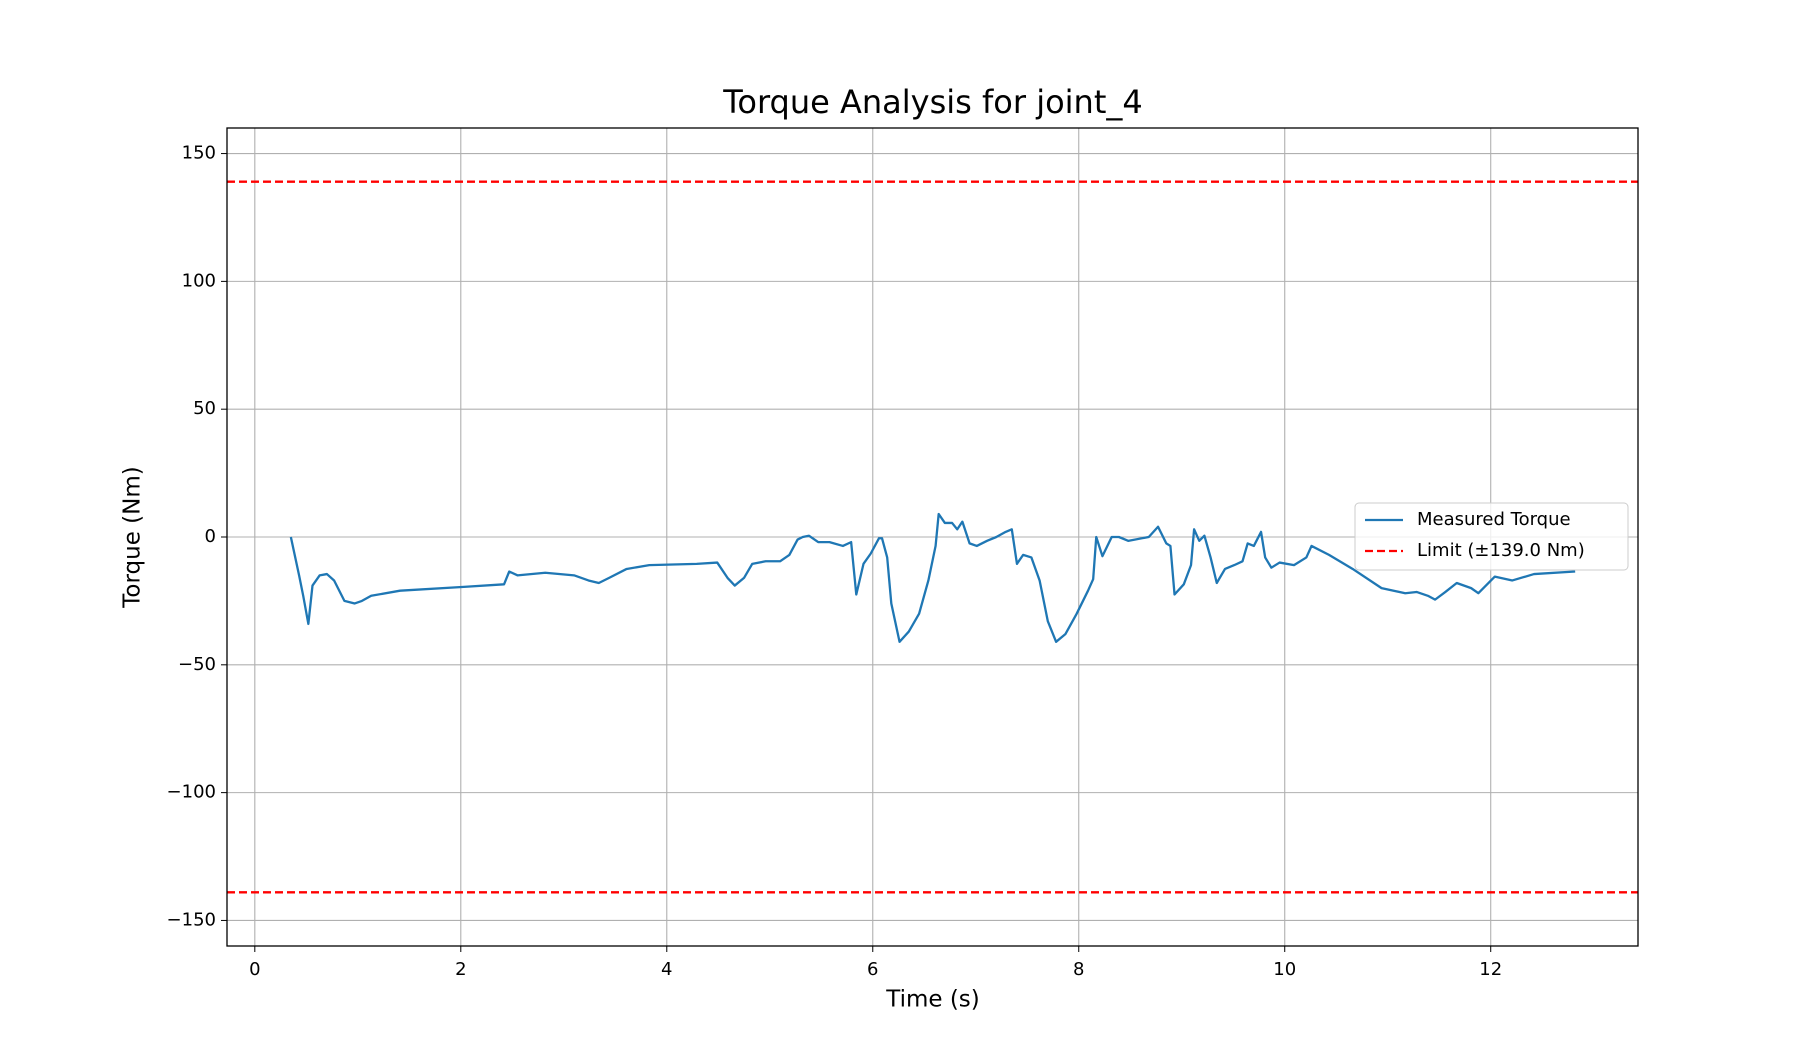 The height and width of the screenshot is (1050, 1800). What do you see at coordinates (199, 280) in the screenshot?
I see `y-tick-label: 100` at bounding box center [199, 280].